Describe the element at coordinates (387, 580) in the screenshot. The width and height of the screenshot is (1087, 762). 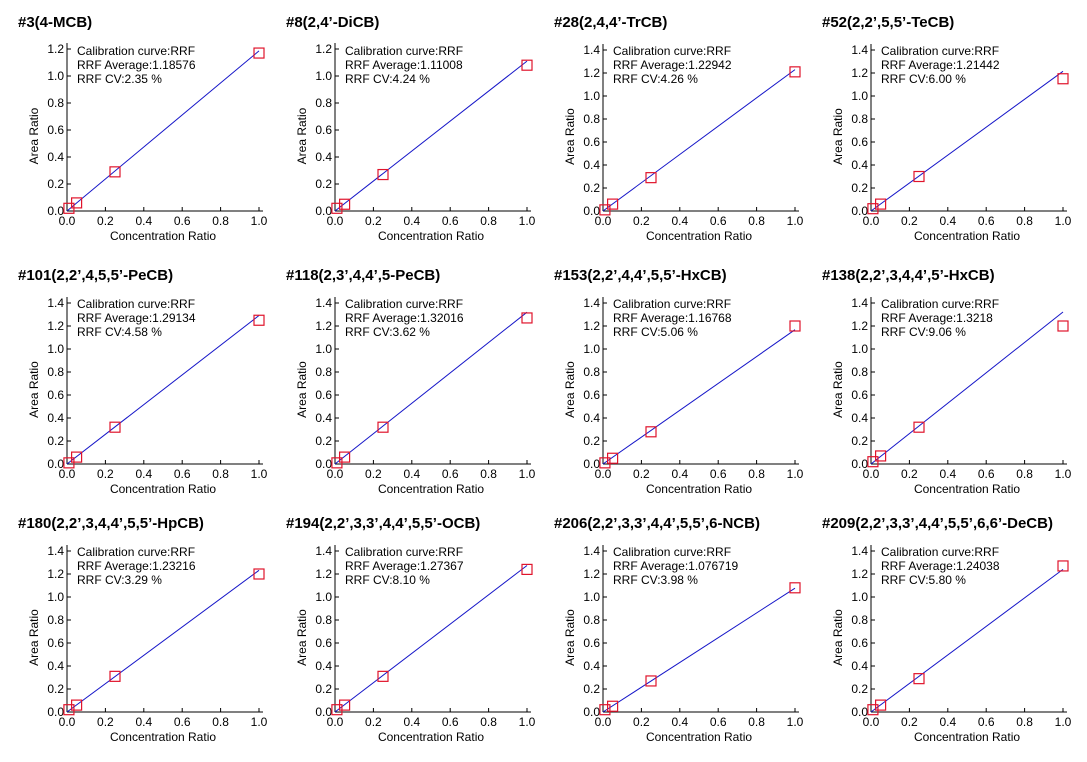
I see `annotation-rrf-cv: RRF CV:8.10 %` at that location.